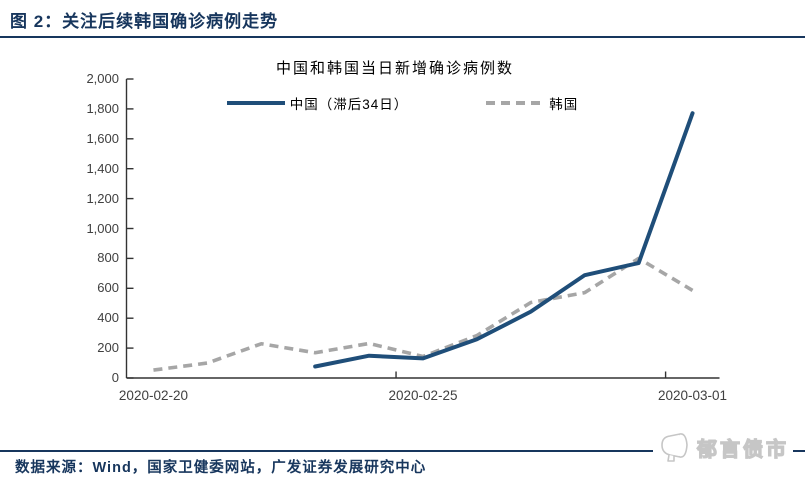  I want to click on y-tick-label: 1,400, so click(102, 168).